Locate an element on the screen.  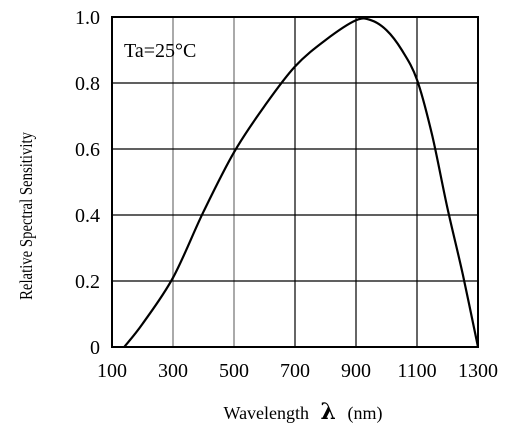
y-tick-label: 0.2 is located at coordinates (87, 282).